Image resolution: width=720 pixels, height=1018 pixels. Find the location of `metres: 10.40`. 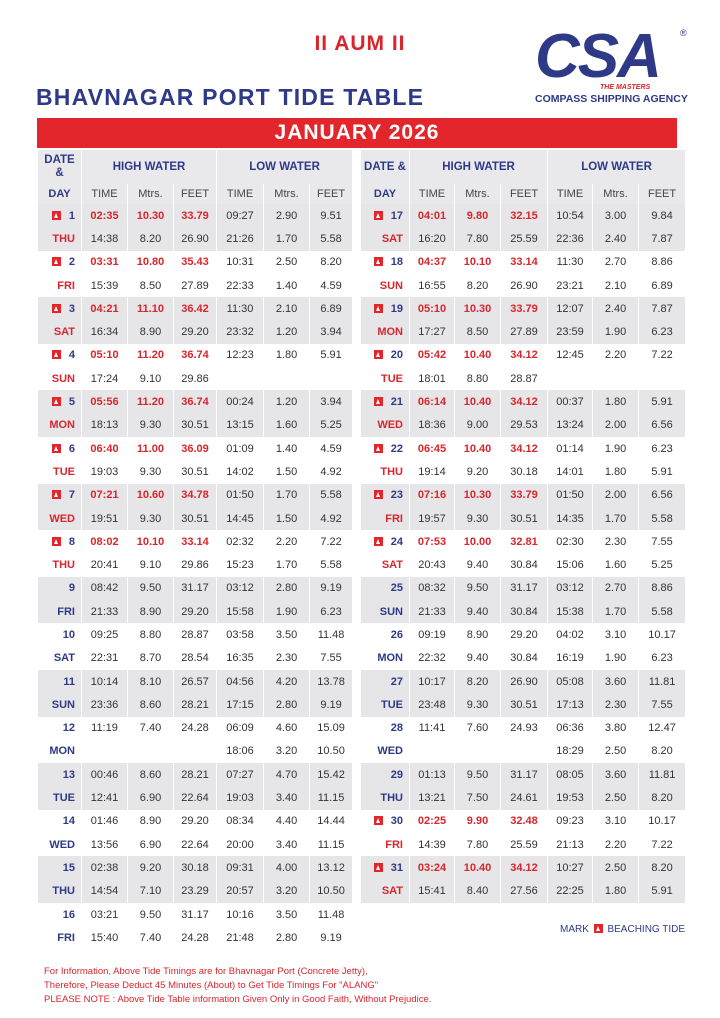

metres: 10.40 is located at coordinates (477, 868).